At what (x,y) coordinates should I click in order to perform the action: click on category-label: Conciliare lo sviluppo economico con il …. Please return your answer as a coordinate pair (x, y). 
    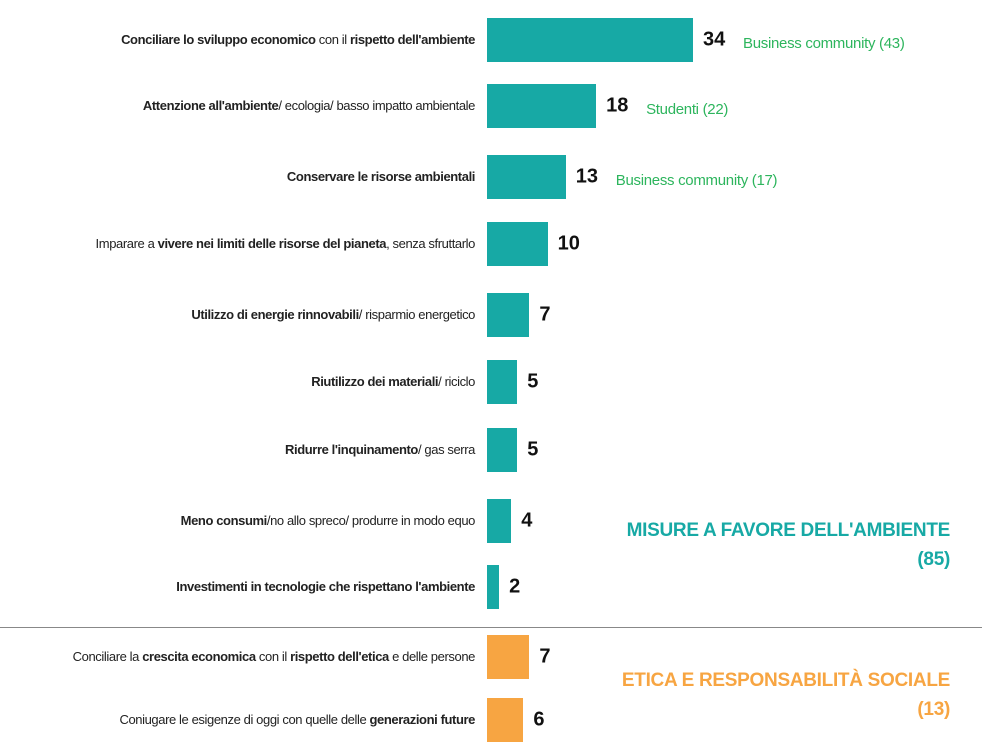
    Looking at the image, I should click on (250, 40).